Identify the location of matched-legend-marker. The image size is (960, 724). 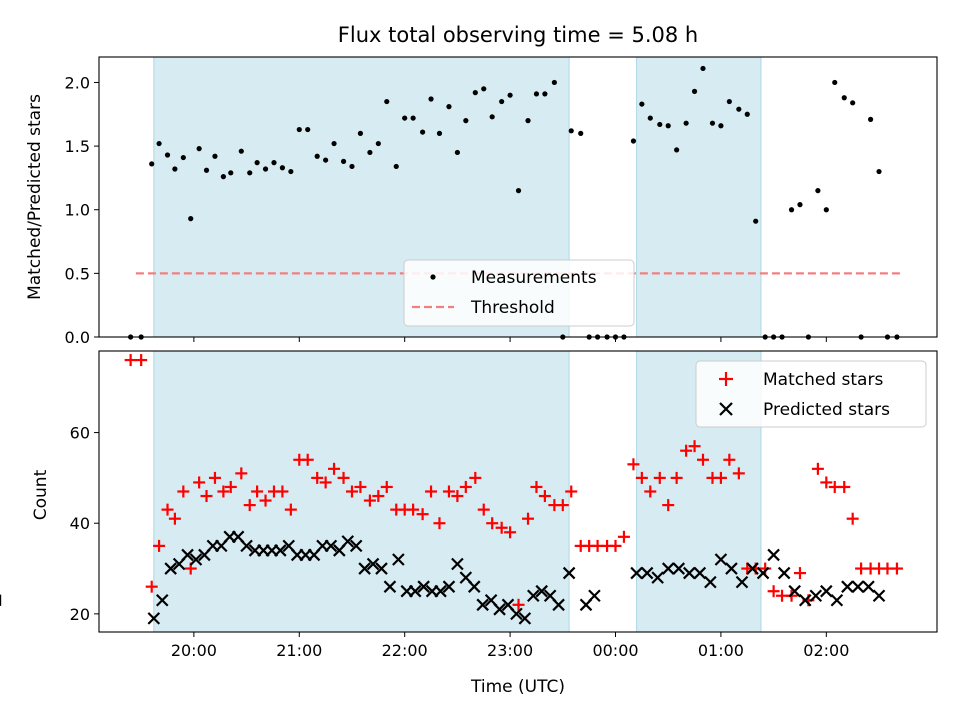
(726, 379).